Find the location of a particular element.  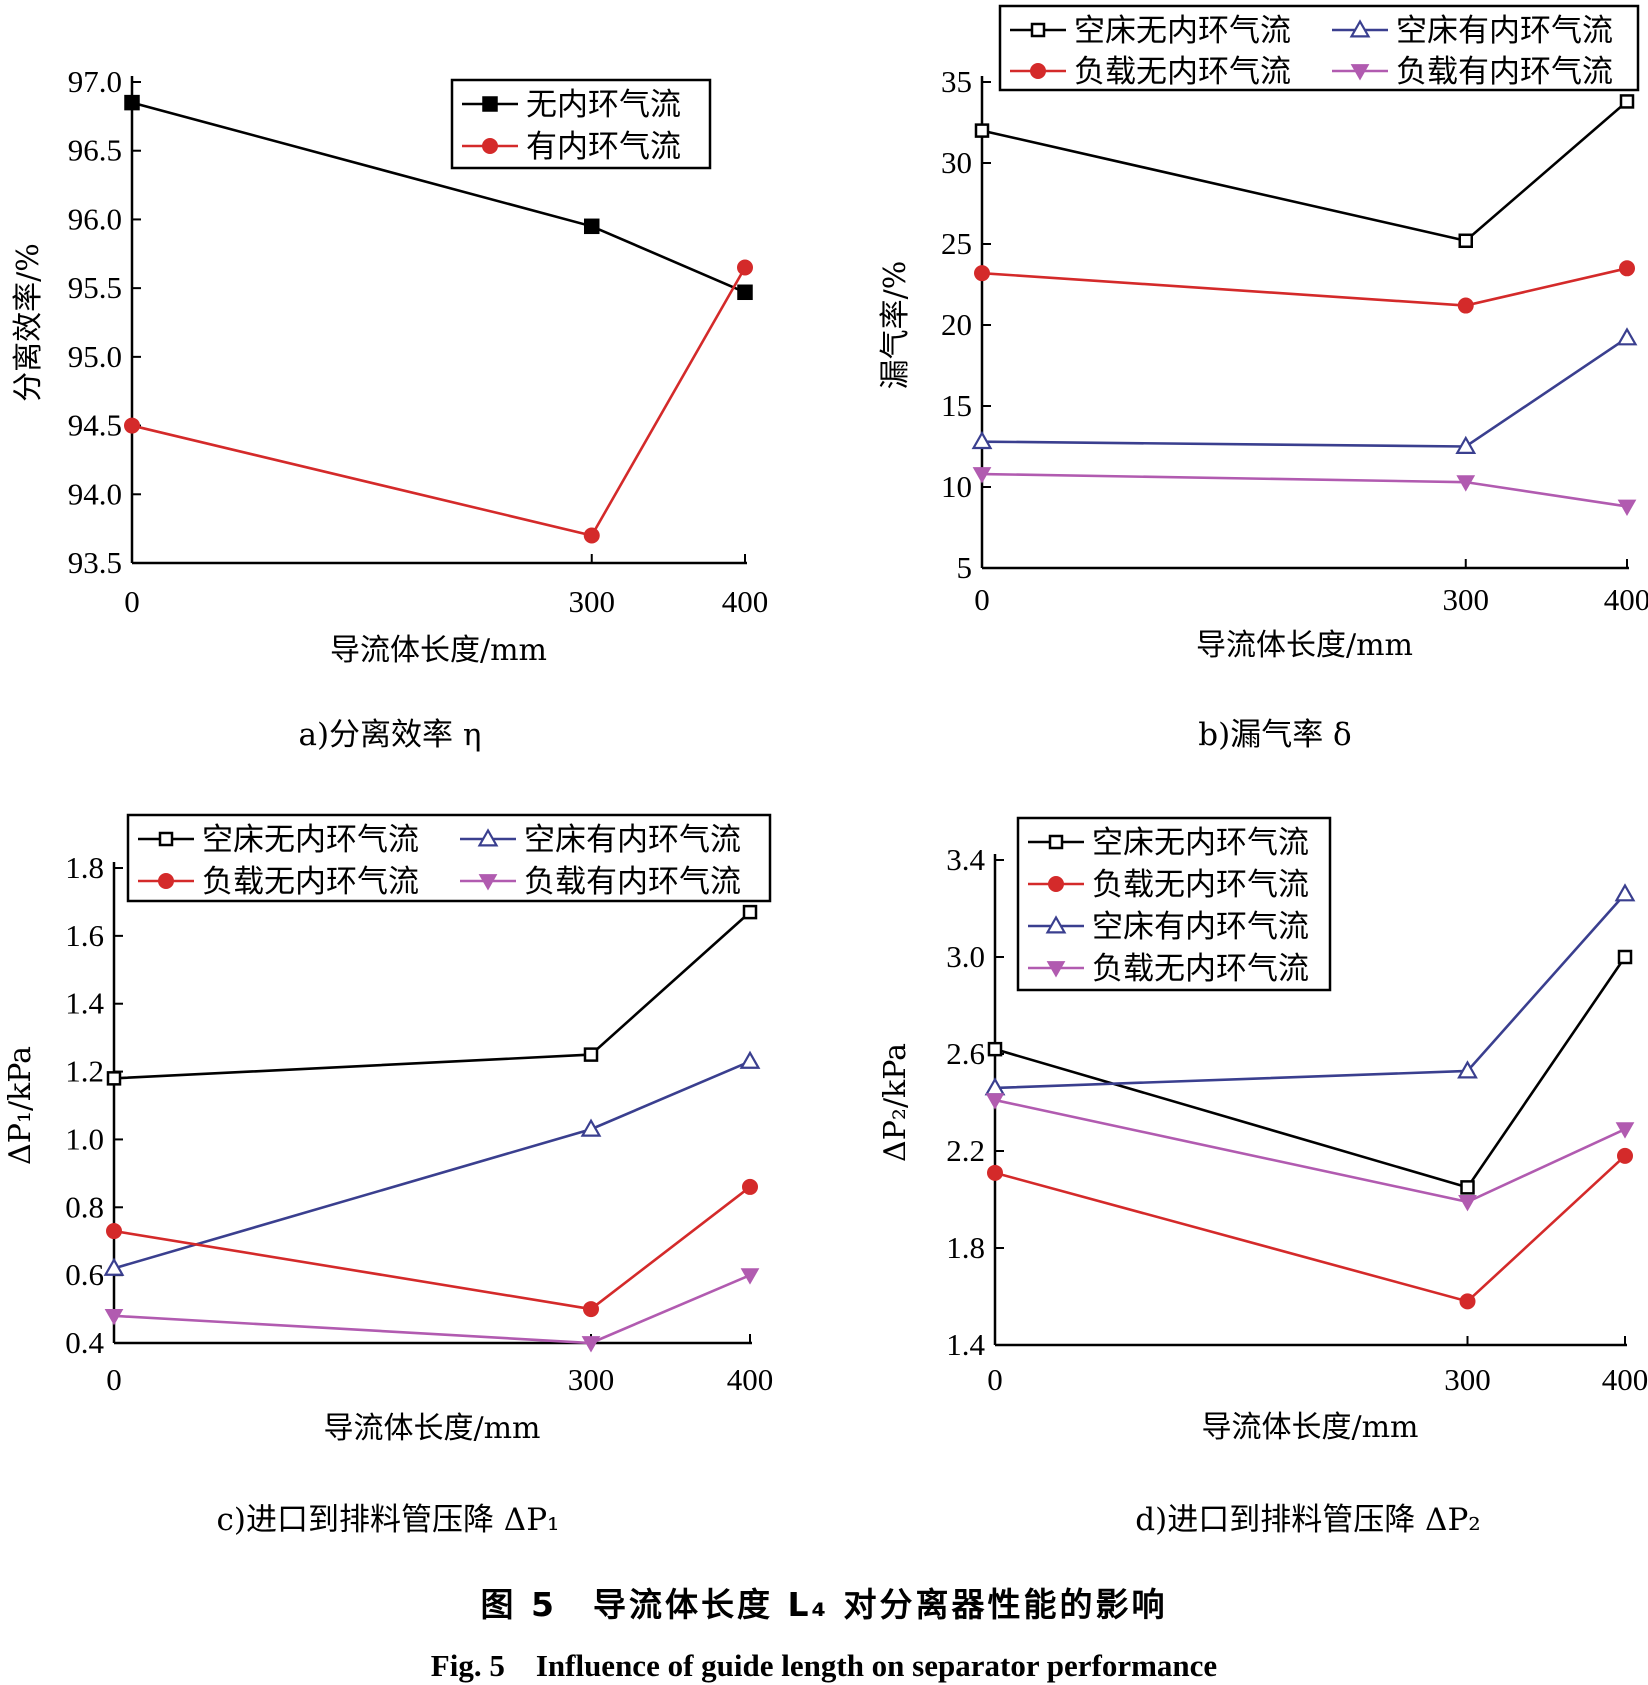

panel-caption: a)分离效率 η is located at coordinates (389, 735).